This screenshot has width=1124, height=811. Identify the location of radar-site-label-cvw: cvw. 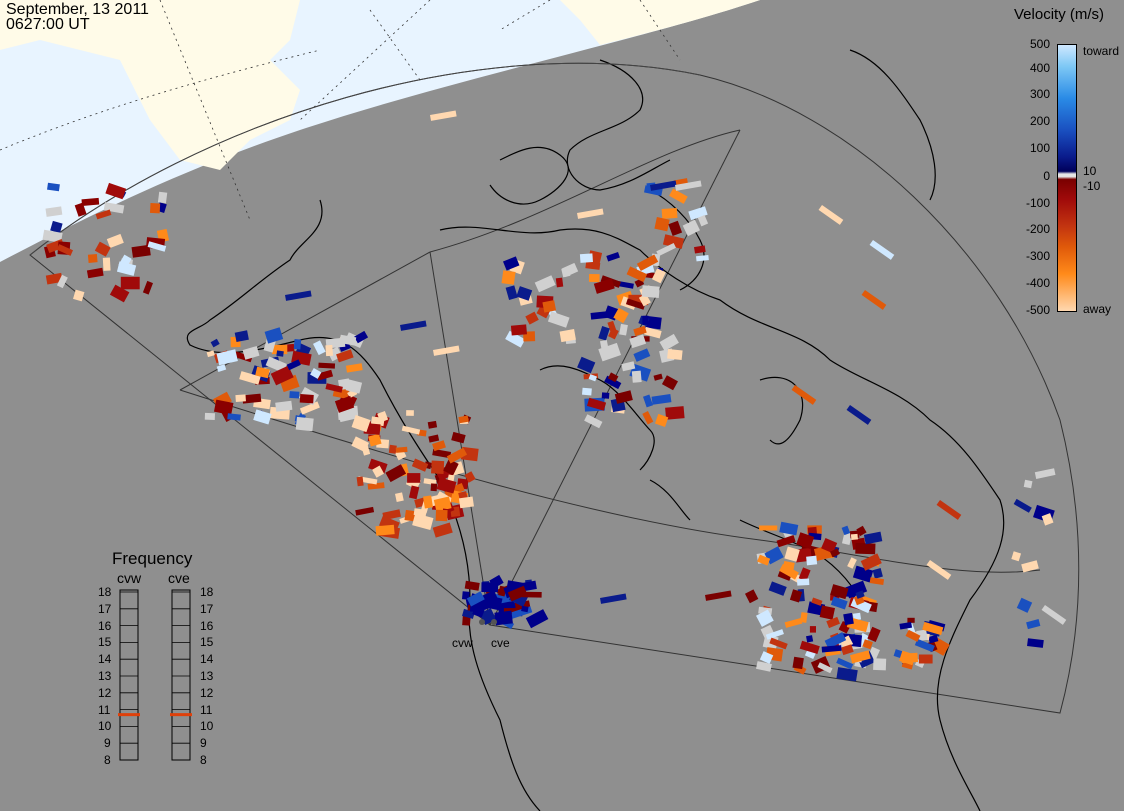
(462, 643).